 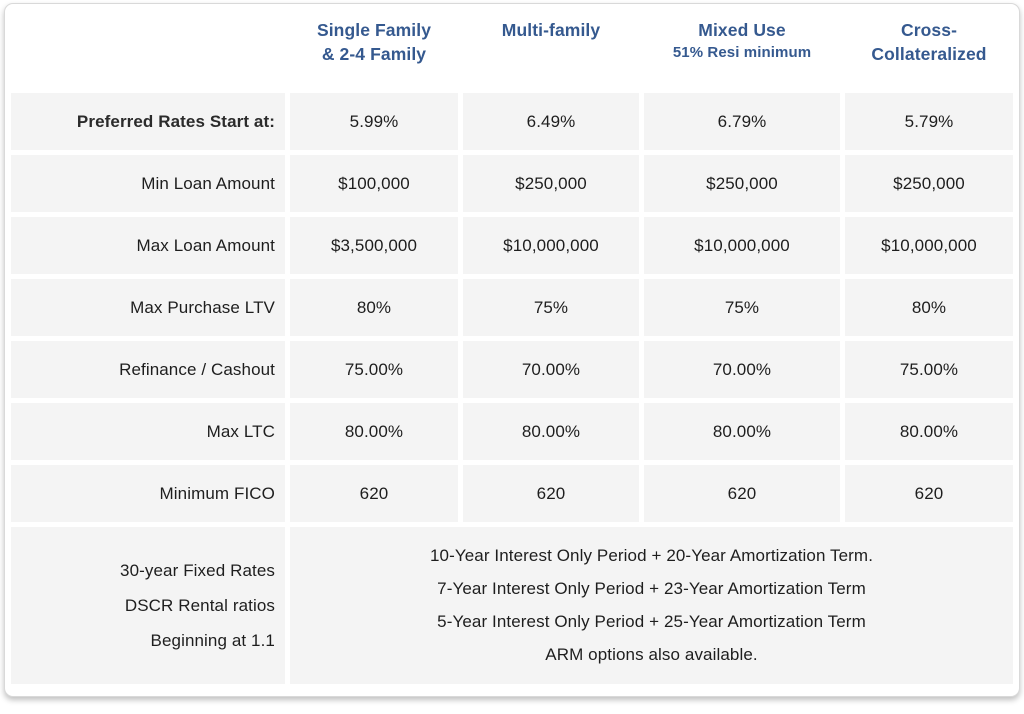 What do you see at coordinates (742, 183) in the screenshot?
I see `cell-min-loan-mixed-use: $250,000` at bounding box center [742, 183].